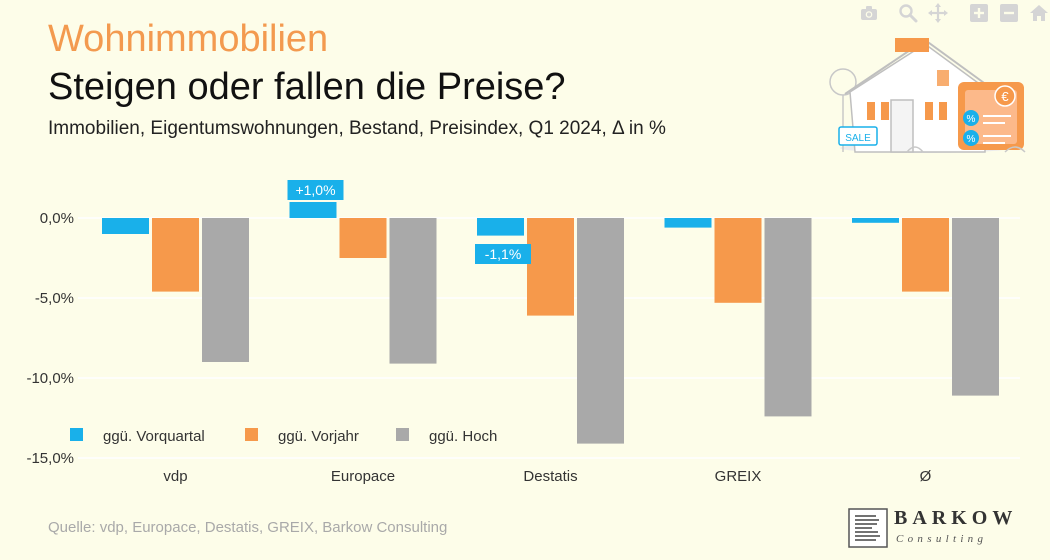 This screenshot has height=560, width=1050. Describe the element at coordinates (938, 13) in the screenshot. I see `pan-icon` at that location.